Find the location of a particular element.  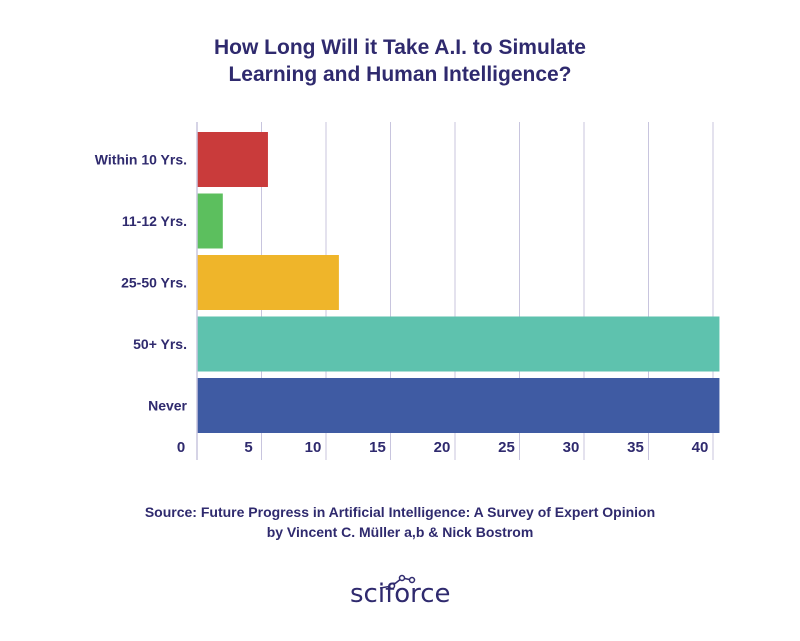

source-line-2: by Vincent C. Müller a,b & Nick Bostrom is located at coordinates (400, 532).